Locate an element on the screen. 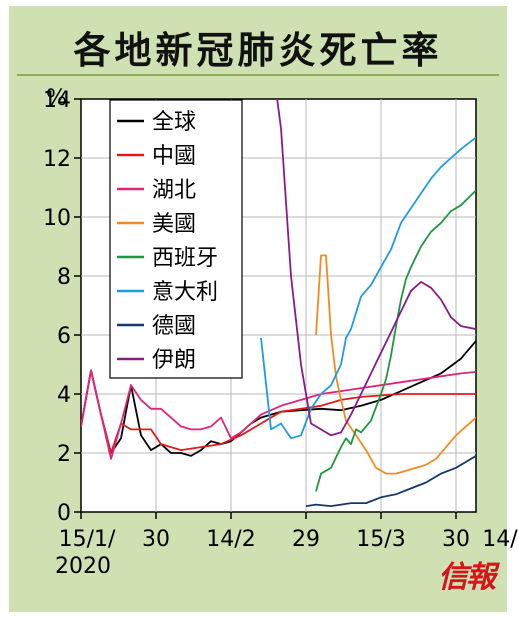 The height and width of the screenshot is (620, 518). x-tick-label: 14/4 is located at coordinates (500, 539).